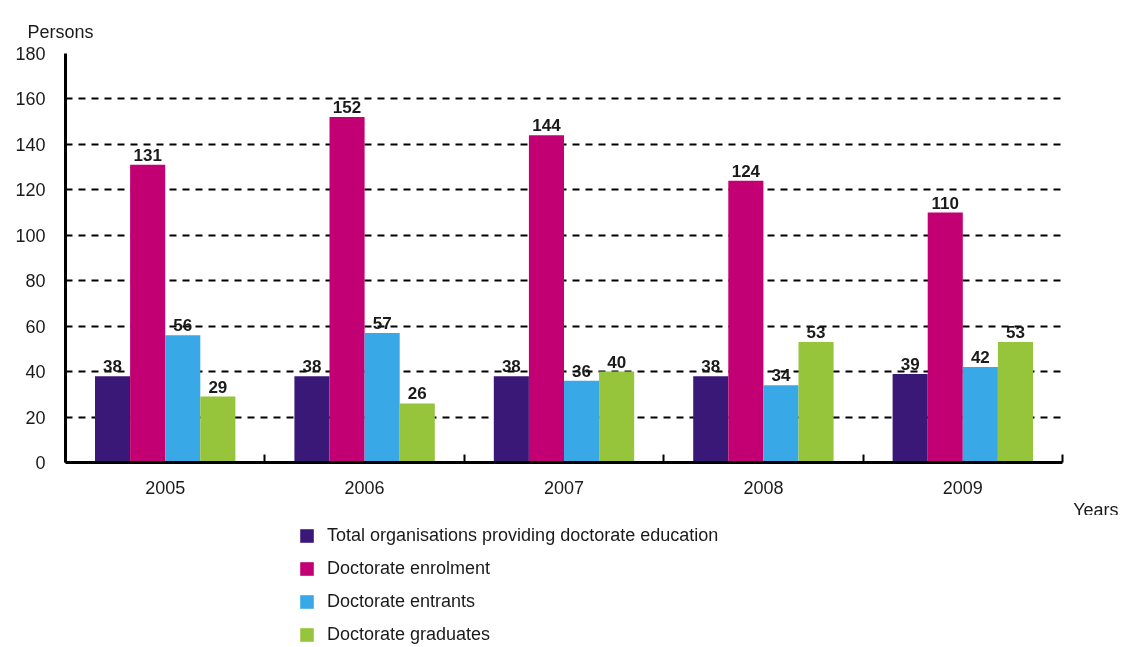 The width and height of the screenshot is (1129, 647). What do you see at coordinates (218, 387) in the screenshot?
I see `data-label: 29` at bounding box center [218, 387].